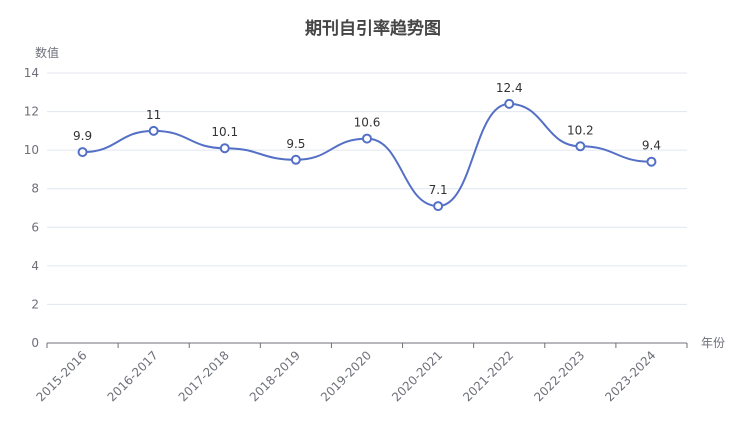 The height and width of the screenshot is (425, 746). What do you see at coordinates (295, 144) in the screenshot?
I see `data-label: 9.5` at bounding box center [295, 144].